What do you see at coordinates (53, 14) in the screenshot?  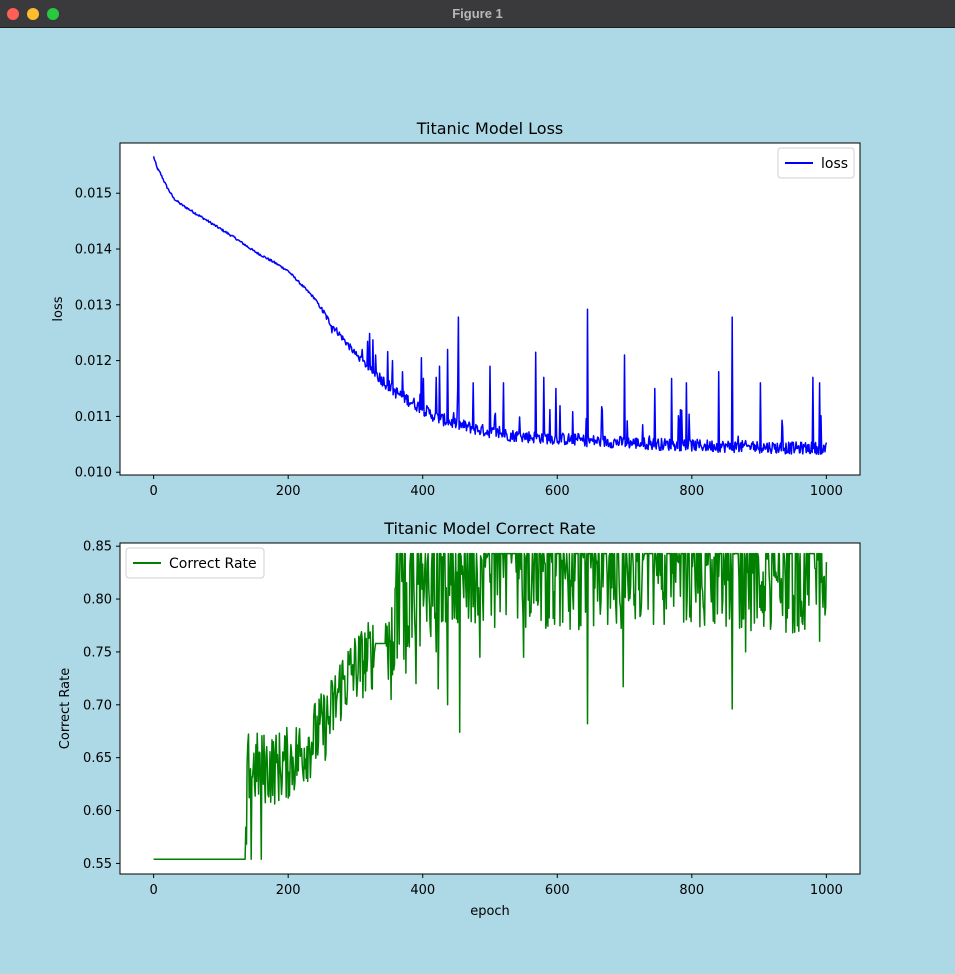 I see `maximize-window-button` at bounding box center [53, 14].